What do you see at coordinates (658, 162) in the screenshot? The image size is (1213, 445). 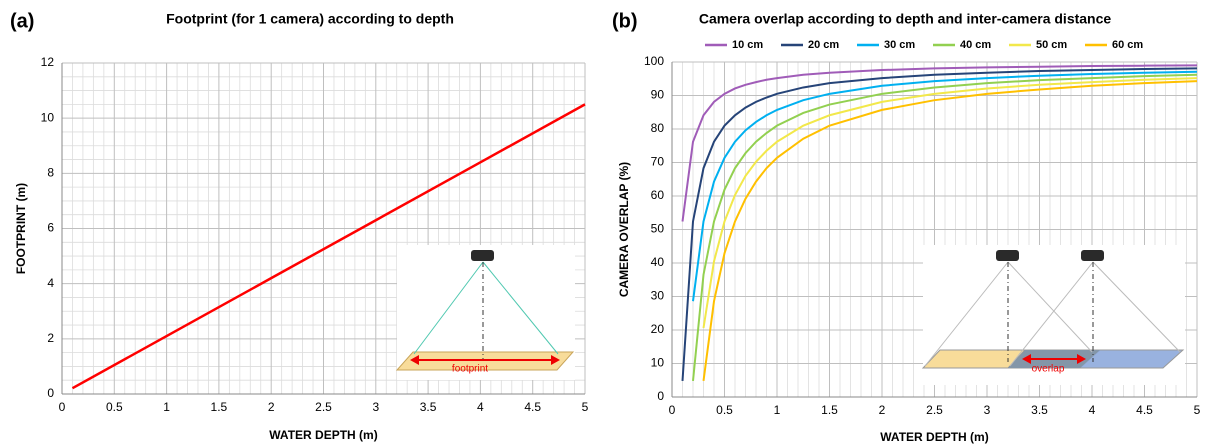 I see `y-tick-label: 70` at bounding box center [658, 162].